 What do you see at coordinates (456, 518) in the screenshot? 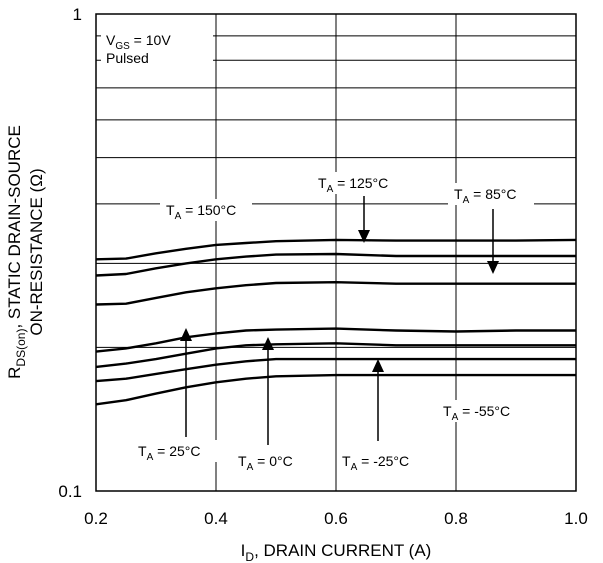
I see `x-tick-label: 0.8` at bounding box center [456, 518].